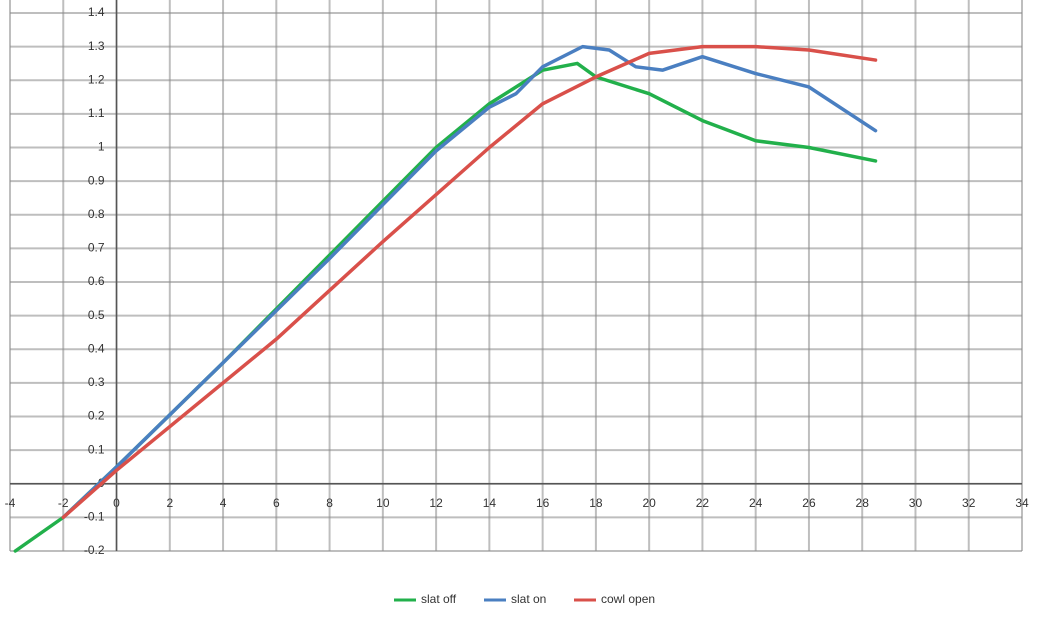 The image size is (1058, 624). What do you see at coordinates (96, 382) in the screenshot?
I see `y-tick-label: 0.3` at bounding box center [96, 382].